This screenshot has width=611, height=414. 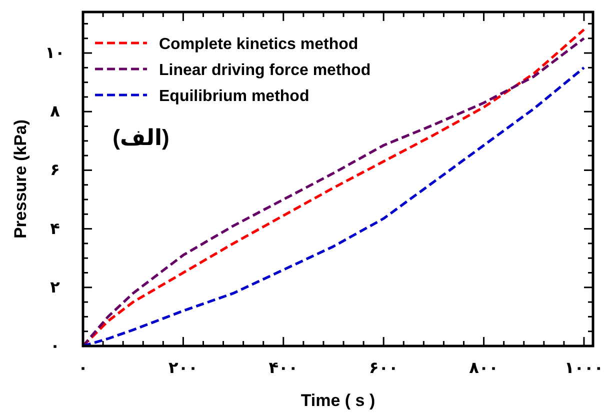 I want to click on y-tick-label: ۰, so click(x=55, y=346).